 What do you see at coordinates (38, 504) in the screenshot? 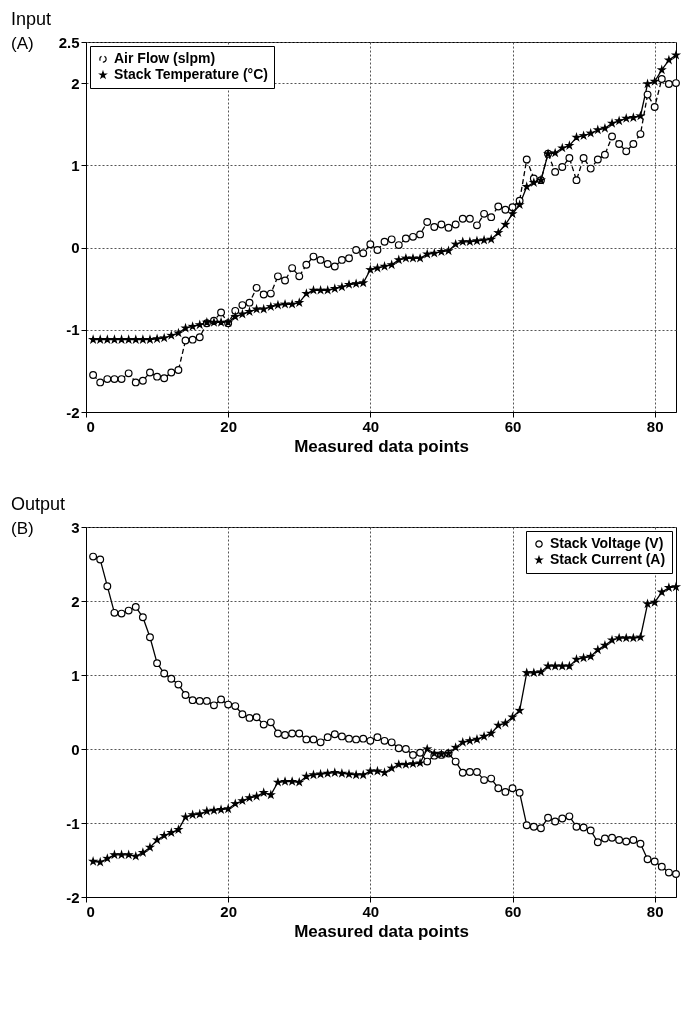
I see `chart-title: Output` at bounding box center [38, 504].